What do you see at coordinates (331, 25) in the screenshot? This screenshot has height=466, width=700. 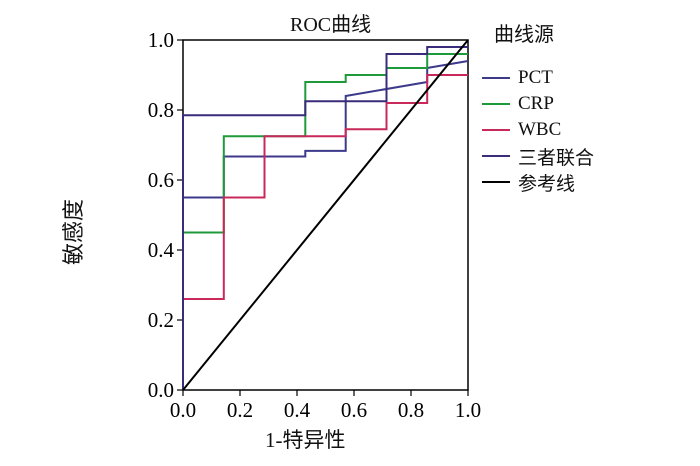 I see `chart-title: ROC曲线` at bounding box center [331, 25].